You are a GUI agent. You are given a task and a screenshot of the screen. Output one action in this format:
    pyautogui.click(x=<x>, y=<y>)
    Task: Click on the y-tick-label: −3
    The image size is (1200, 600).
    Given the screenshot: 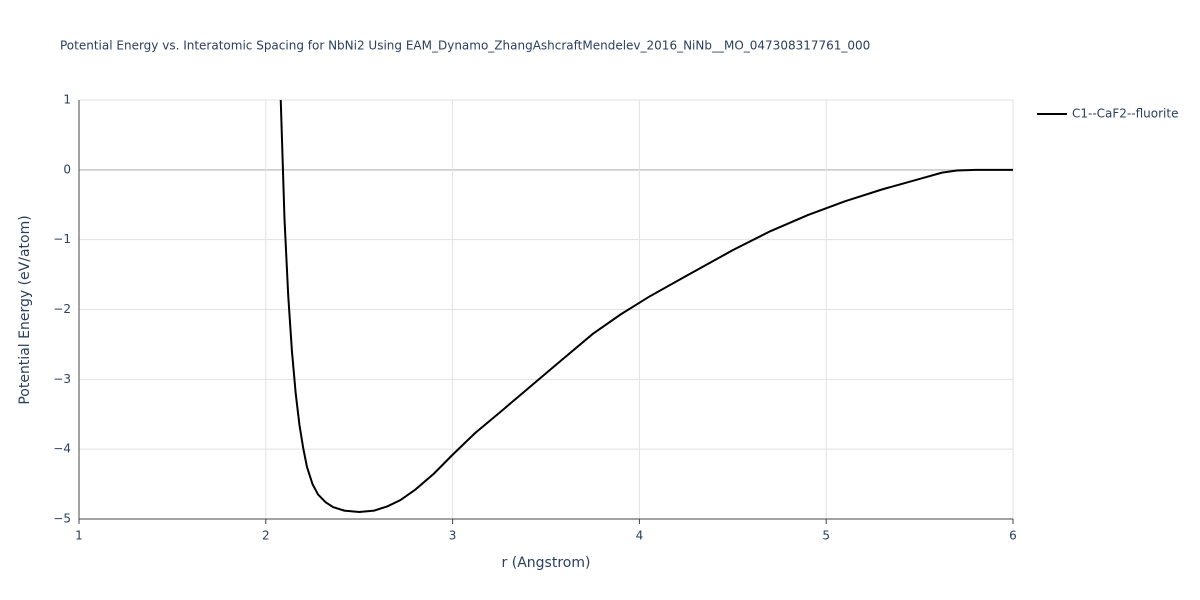 What is the action you would take?
    pyautogui.click(x=62, y=379)
    